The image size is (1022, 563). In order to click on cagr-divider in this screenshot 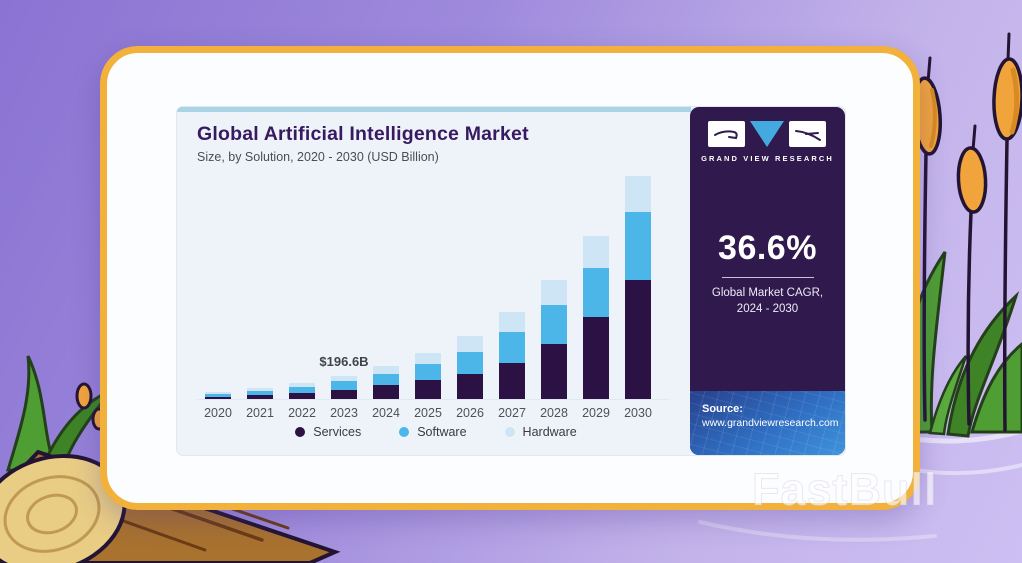, I will do `click(767, 277)`.